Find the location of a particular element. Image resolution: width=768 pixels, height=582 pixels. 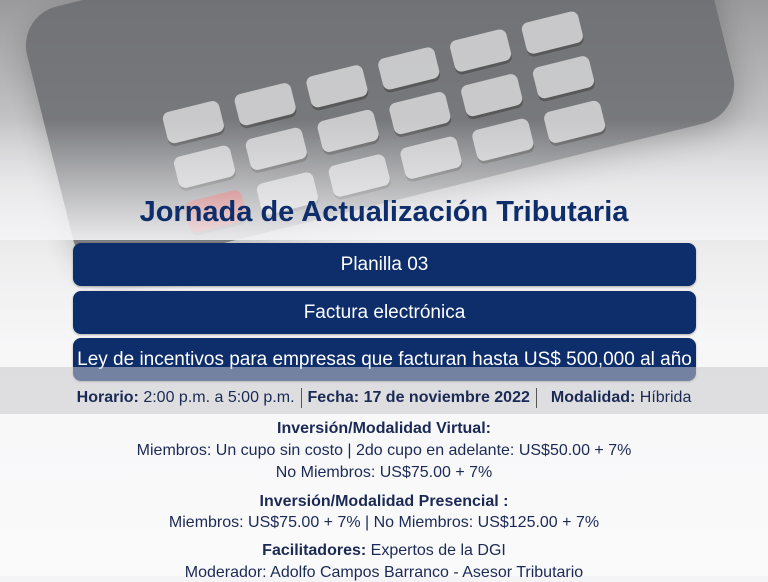

modalidad-value: Híbrida is located at coordinates (665, 398).